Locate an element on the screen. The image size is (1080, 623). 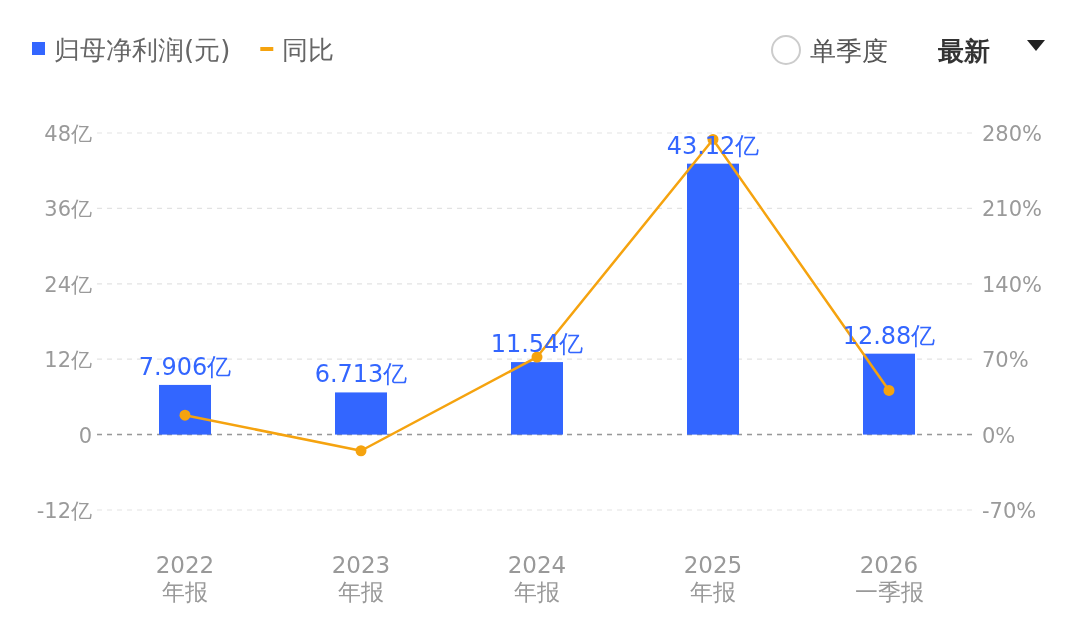
y-tick-label: 48亿 is located at coordinates (68, 134).